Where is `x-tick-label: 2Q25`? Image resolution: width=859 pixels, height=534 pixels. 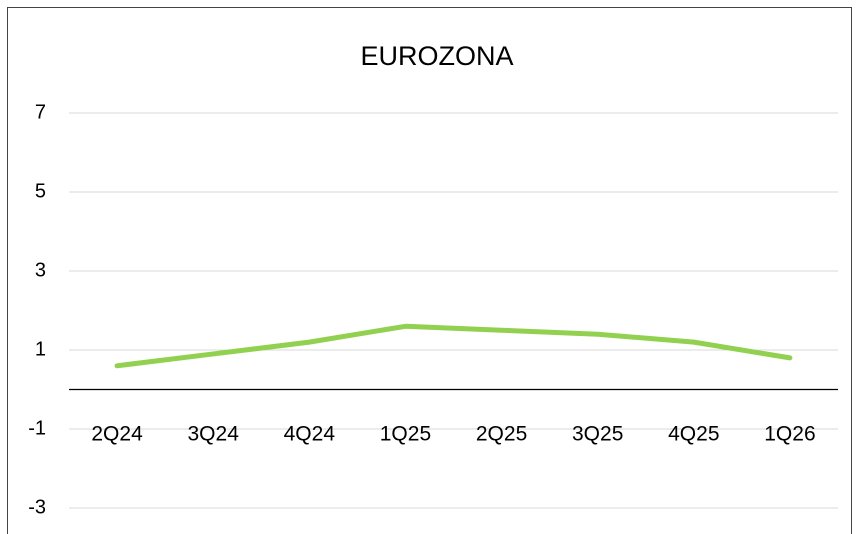 x-tick-label: 2Q25 is located at coordinates (501, 434).